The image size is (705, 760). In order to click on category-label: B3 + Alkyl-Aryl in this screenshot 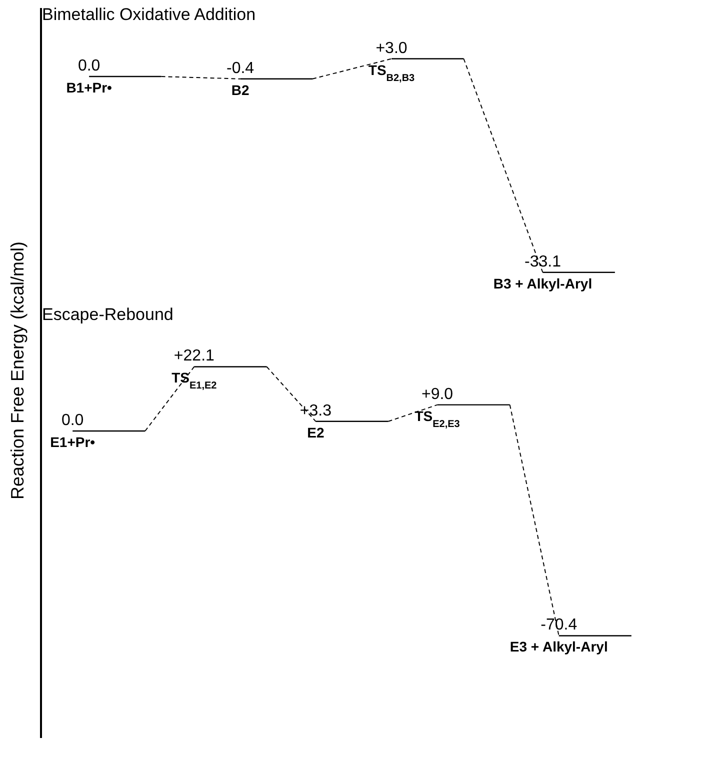, I will do `click(542, 283)`.